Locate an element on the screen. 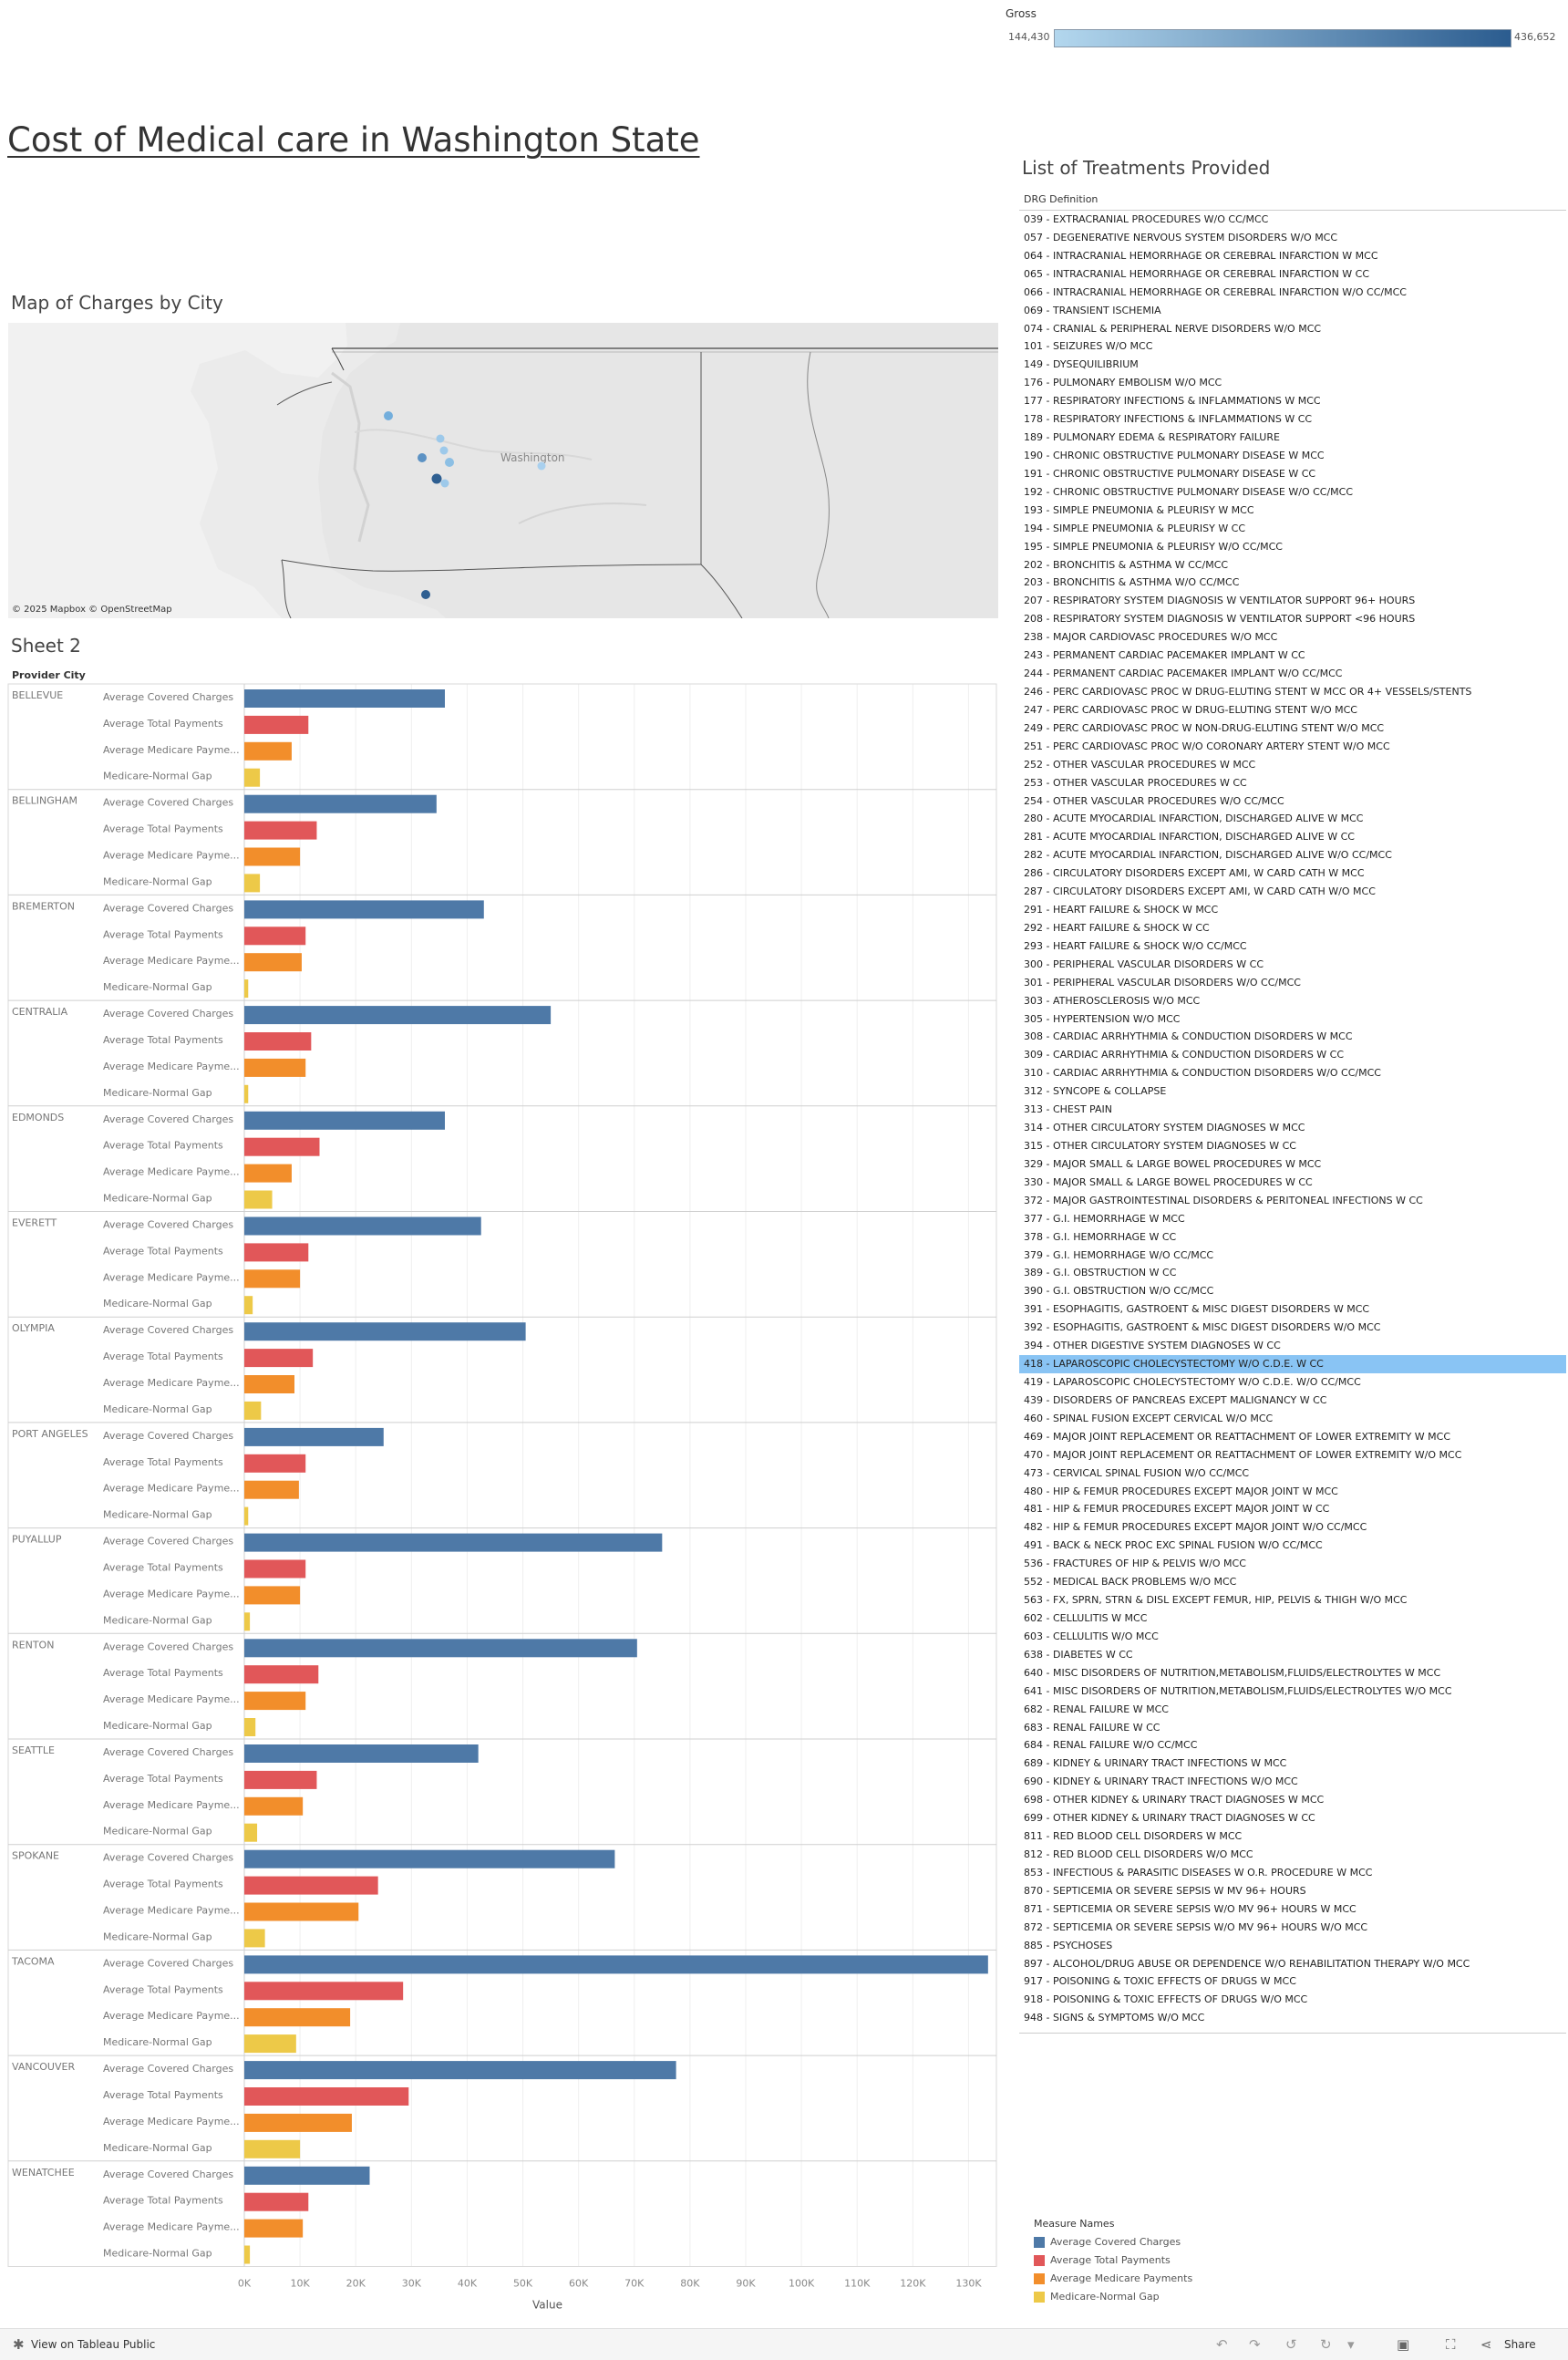 Image resolution: width=1568 pixels, height=2360 pixels. treatment-item: 948 - SIGNS & SYMPTOMS W/O MCC is located at coordinates (1114, 2018).